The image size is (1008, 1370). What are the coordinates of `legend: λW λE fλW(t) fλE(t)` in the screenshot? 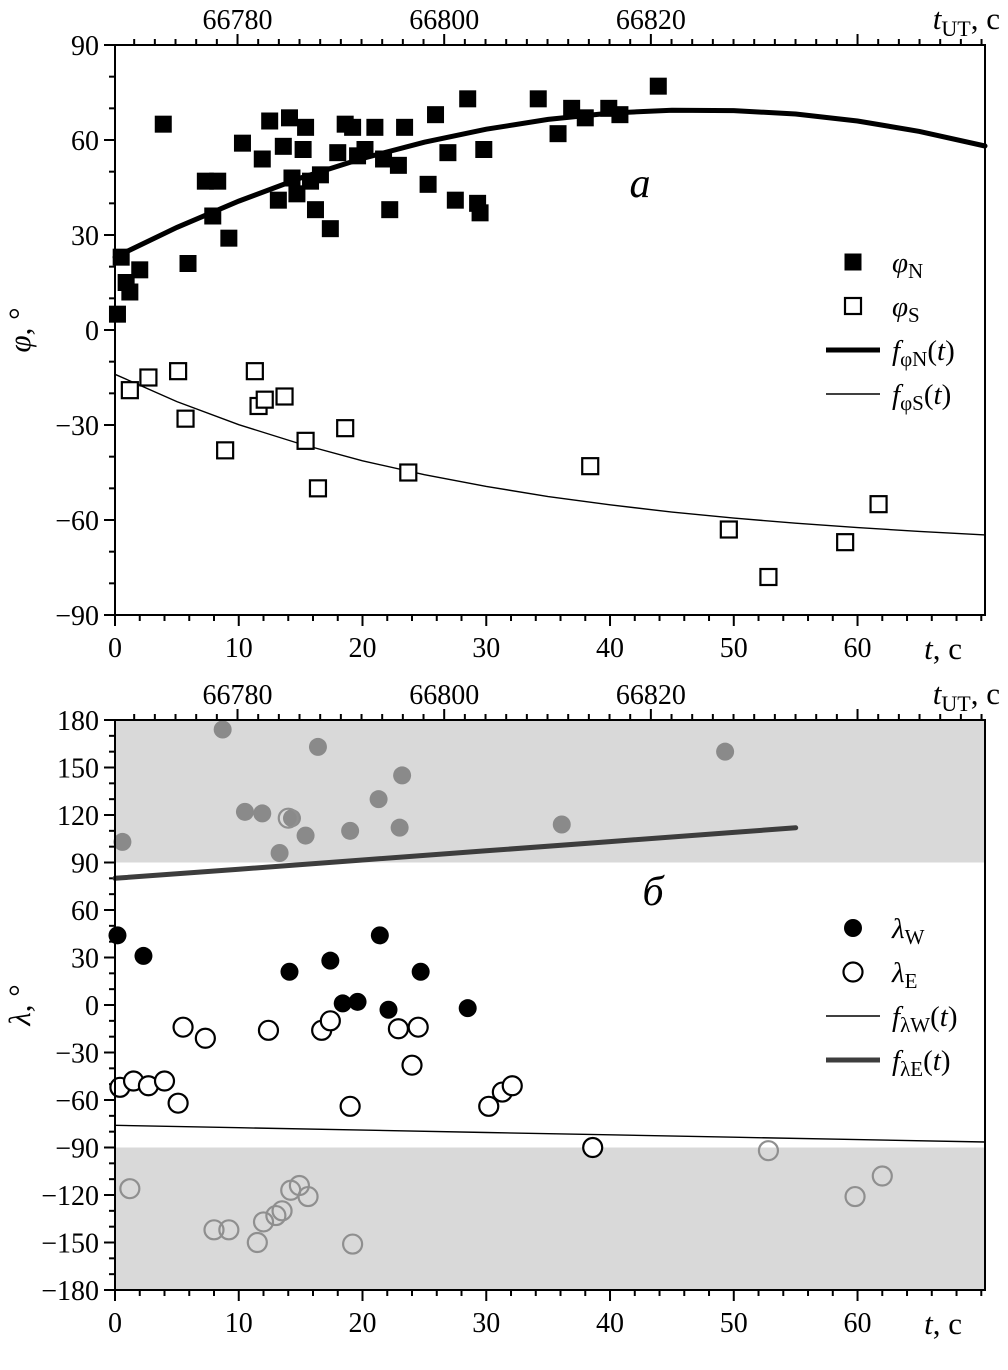 It's located at (891, 997).